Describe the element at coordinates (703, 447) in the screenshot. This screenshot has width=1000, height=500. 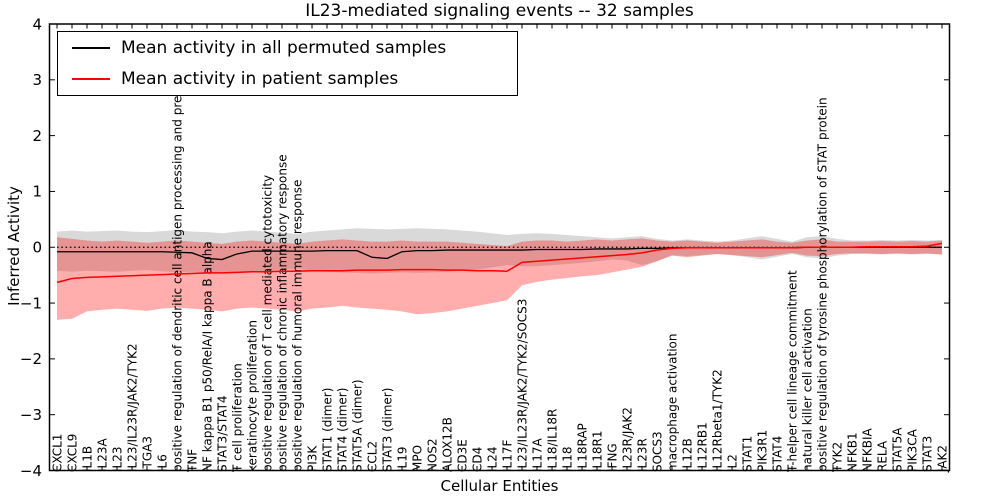
I see `x-tick-label: IL12RB1` at that location.